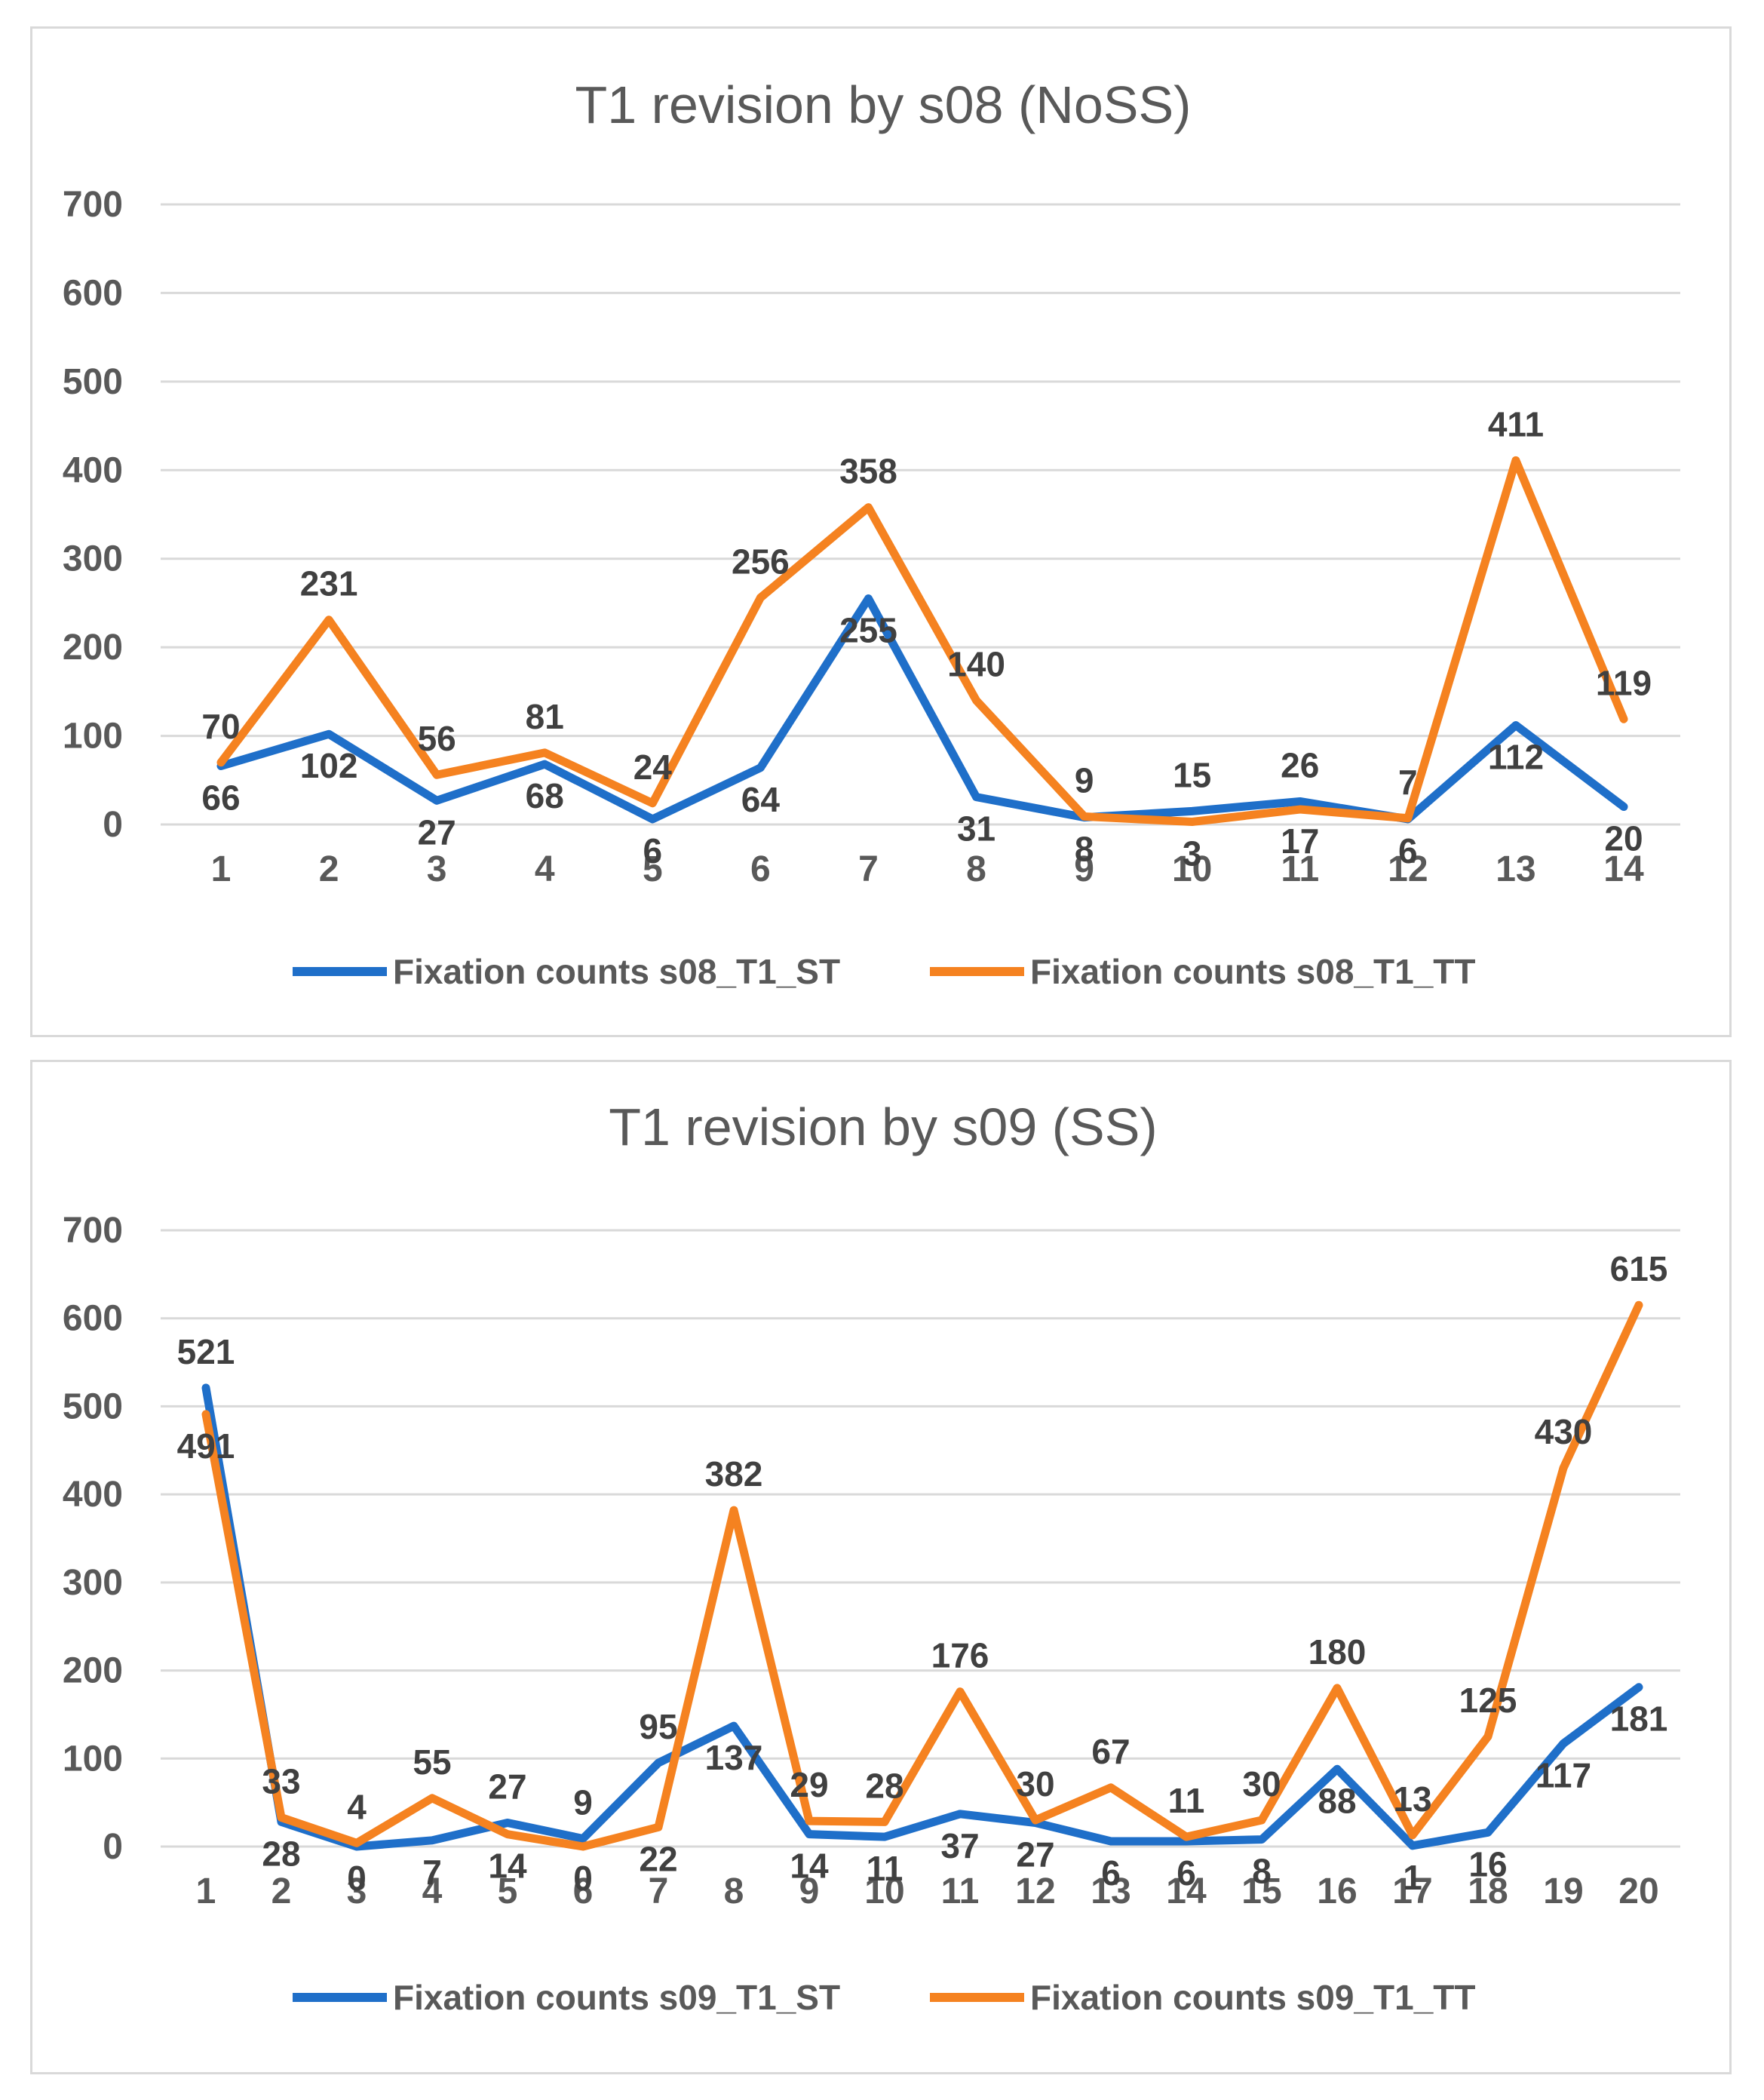 This screenshot has width=1764, height=2100. Describe the element at coordinates (1516, 756) in the screenshot. I see `data-label-st: 112` at that location.